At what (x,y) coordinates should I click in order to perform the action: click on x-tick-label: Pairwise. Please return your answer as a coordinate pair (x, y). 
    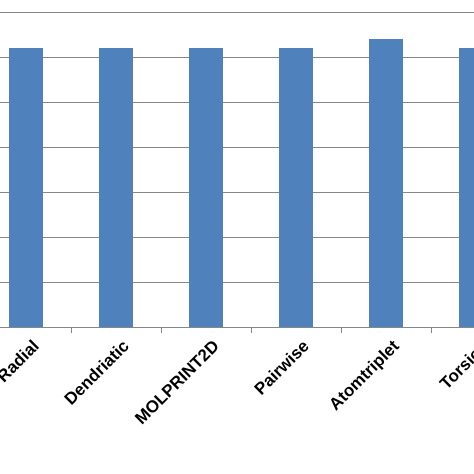
    Looking at the image, I should click on (282, 367).